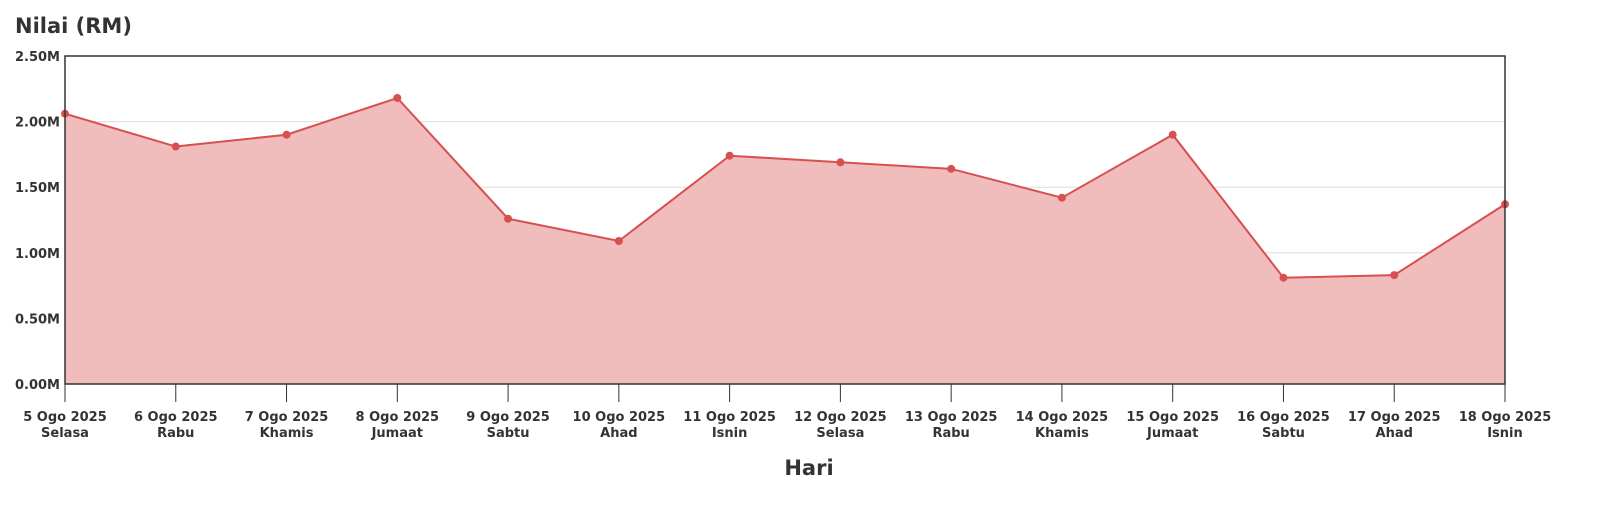 This screenshot has height=523, width=1600. I want to click on x-tick-label: 11 Ogo 2025 Isnin, so click(729, 425).